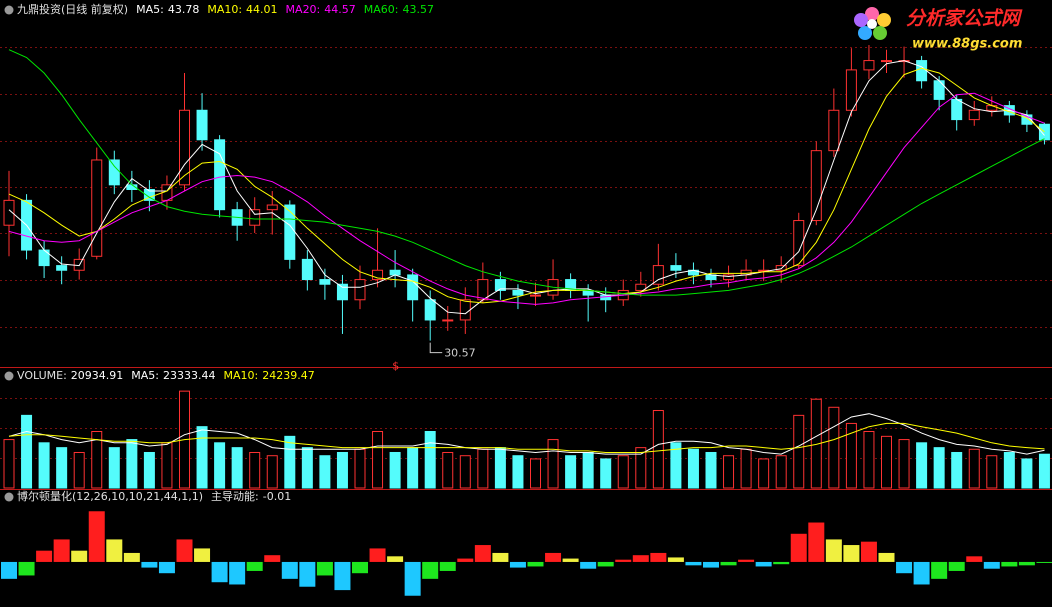  I want to click on header-text: 44.57, so click(340, 9).